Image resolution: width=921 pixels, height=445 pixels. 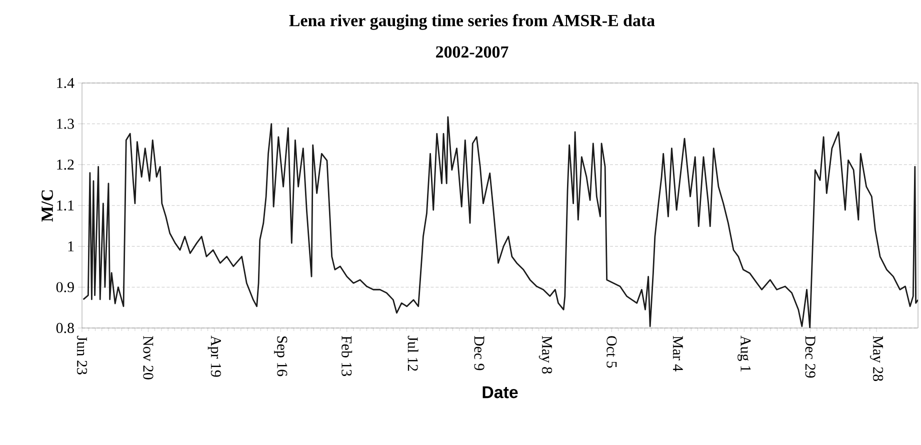 What do you see at coordinates (810, 357) in the screenshot?
I see `x-tick-label: Dec 29` at bounding box center [810, 357].